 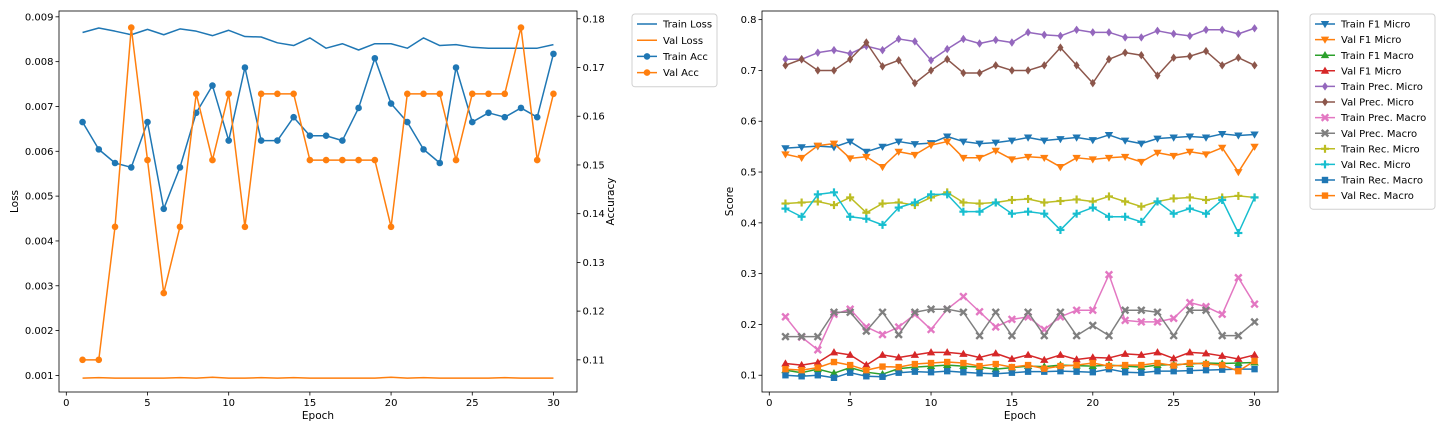 I want to click on legend-label: Val Rec. Micro, so click(x=1376, y=165).